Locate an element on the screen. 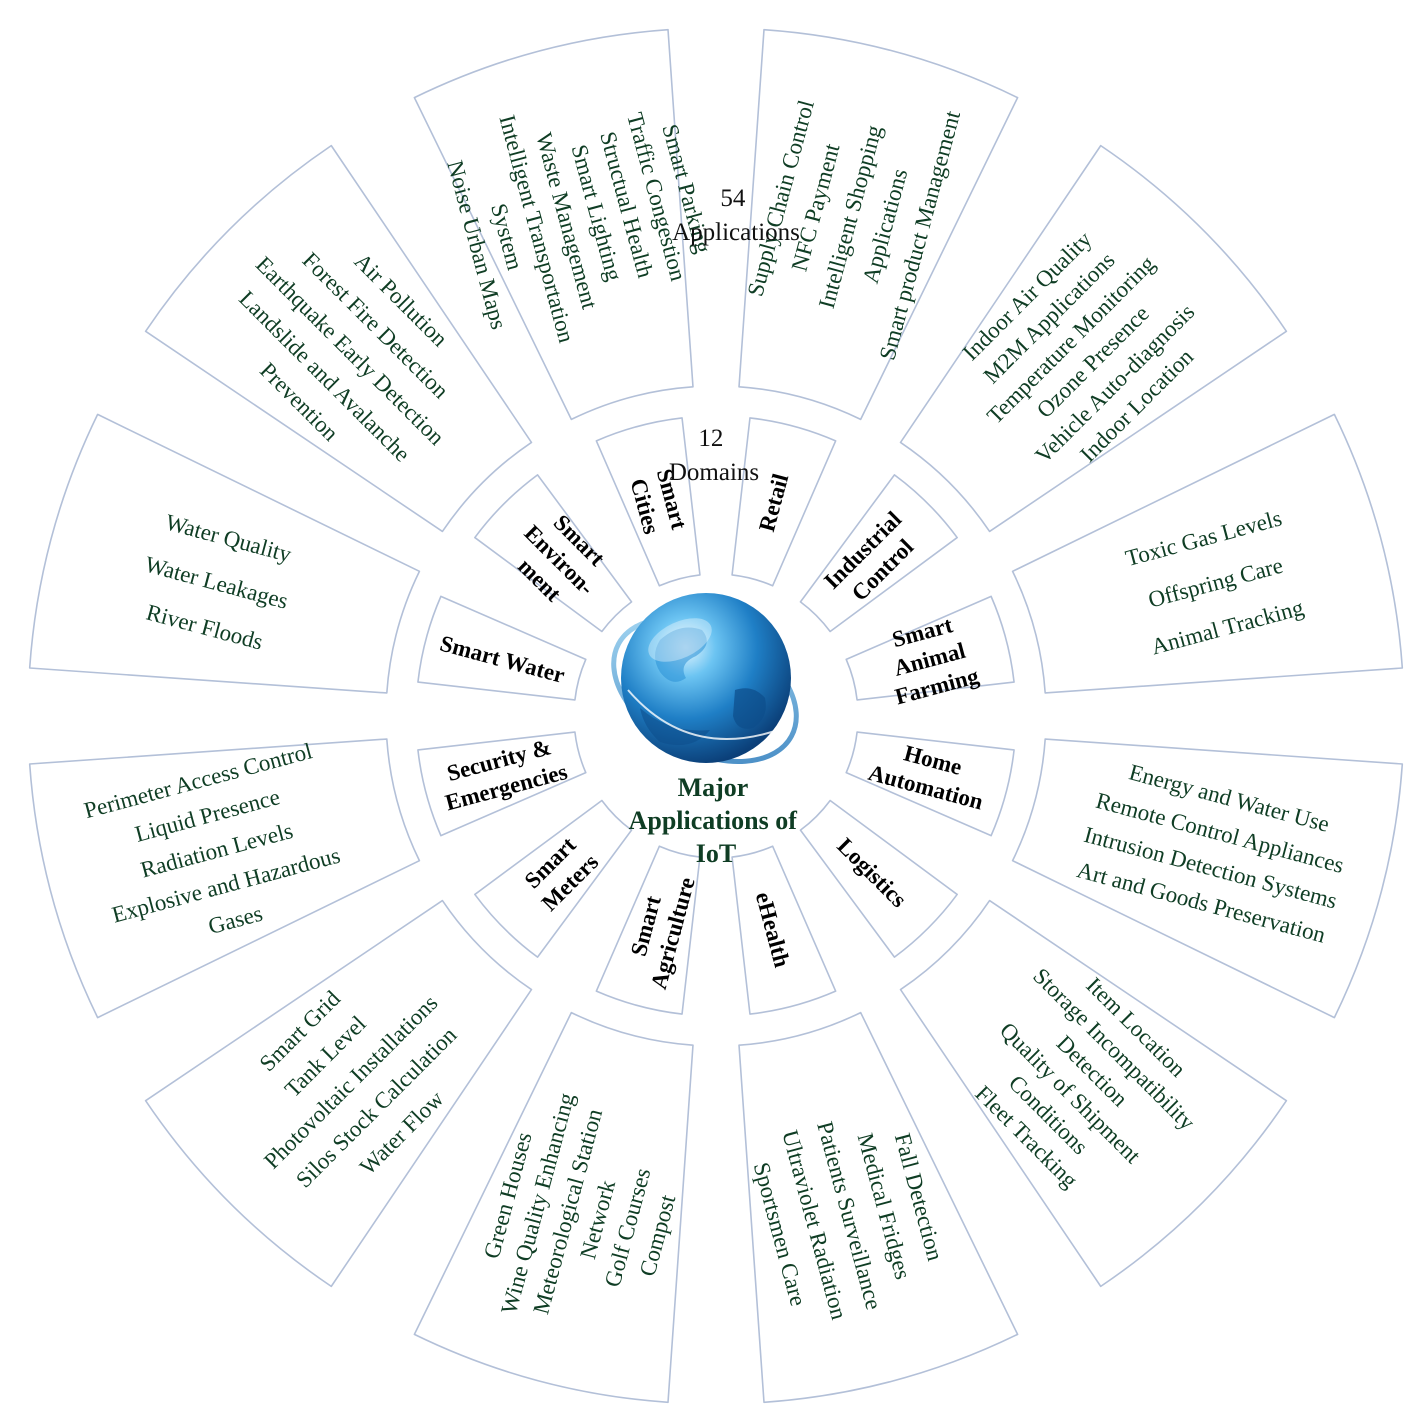 This screenshot has width=1422, height=1421. center-title-line: Applications of is located at coordinates (713, 820).